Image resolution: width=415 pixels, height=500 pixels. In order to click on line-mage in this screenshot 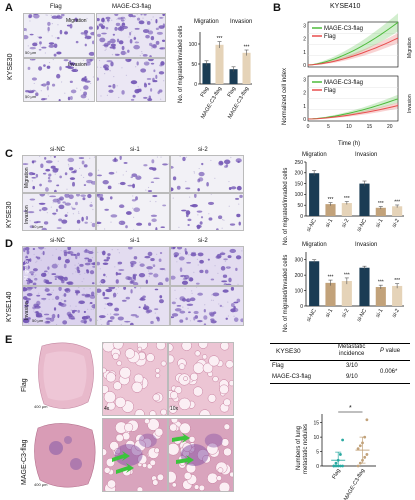, I will do `click(353, 43)`.